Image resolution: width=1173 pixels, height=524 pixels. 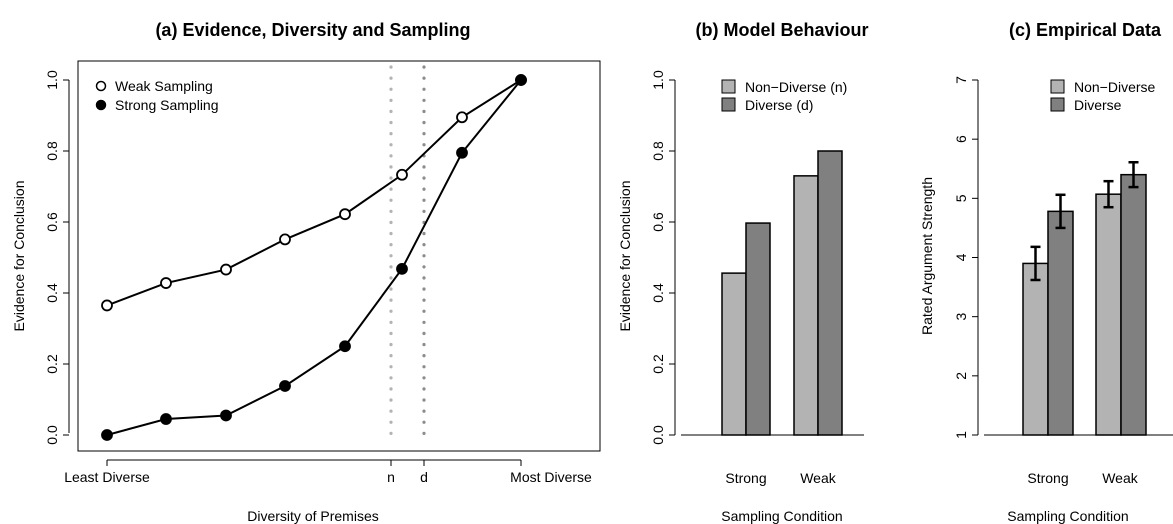 What do you see at coordinates (745, 478) in the screenshot?
I see `panel-b-category-strong: Strong` at bounding box center [745, 478].